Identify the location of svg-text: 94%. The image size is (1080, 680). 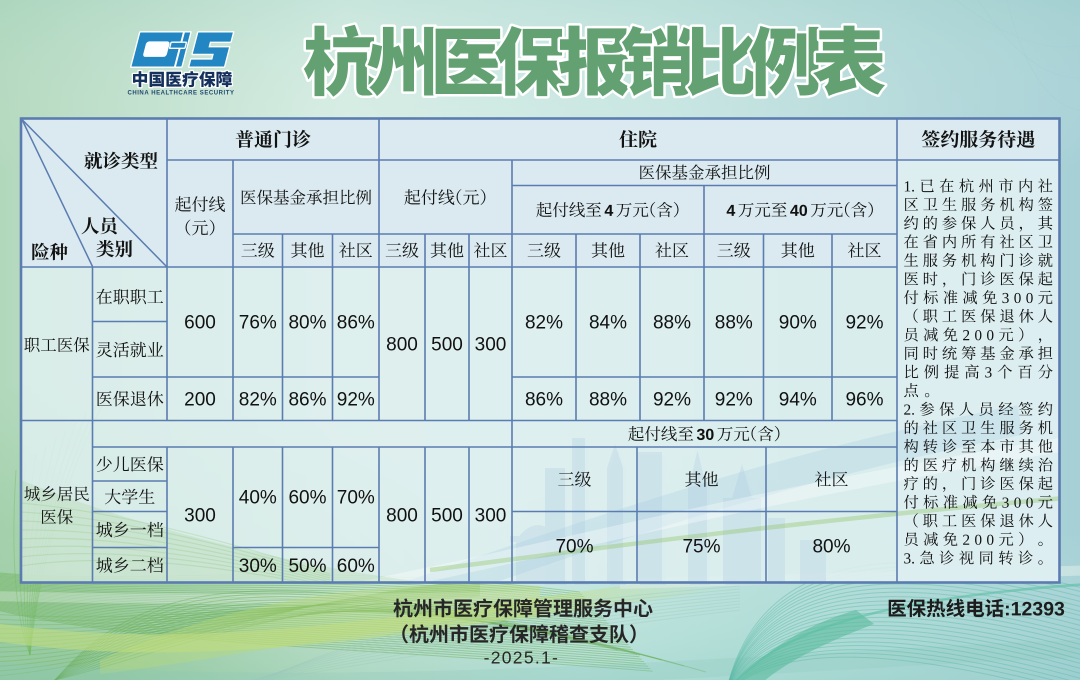
(798, 400).